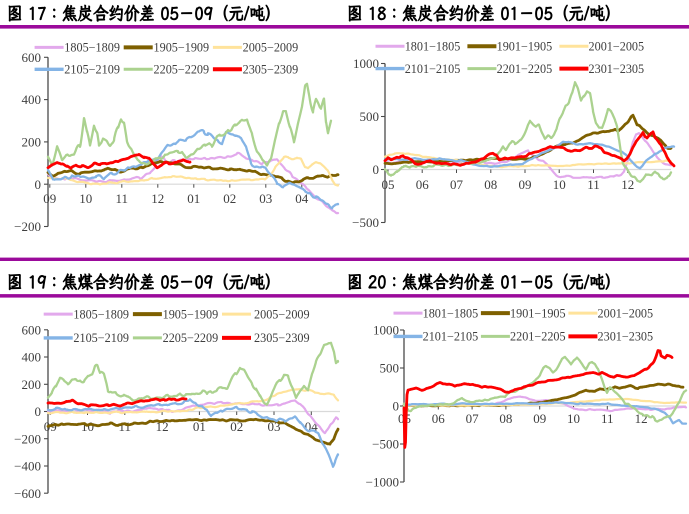  I want to click on svg-text: 05, so click(388, 184).